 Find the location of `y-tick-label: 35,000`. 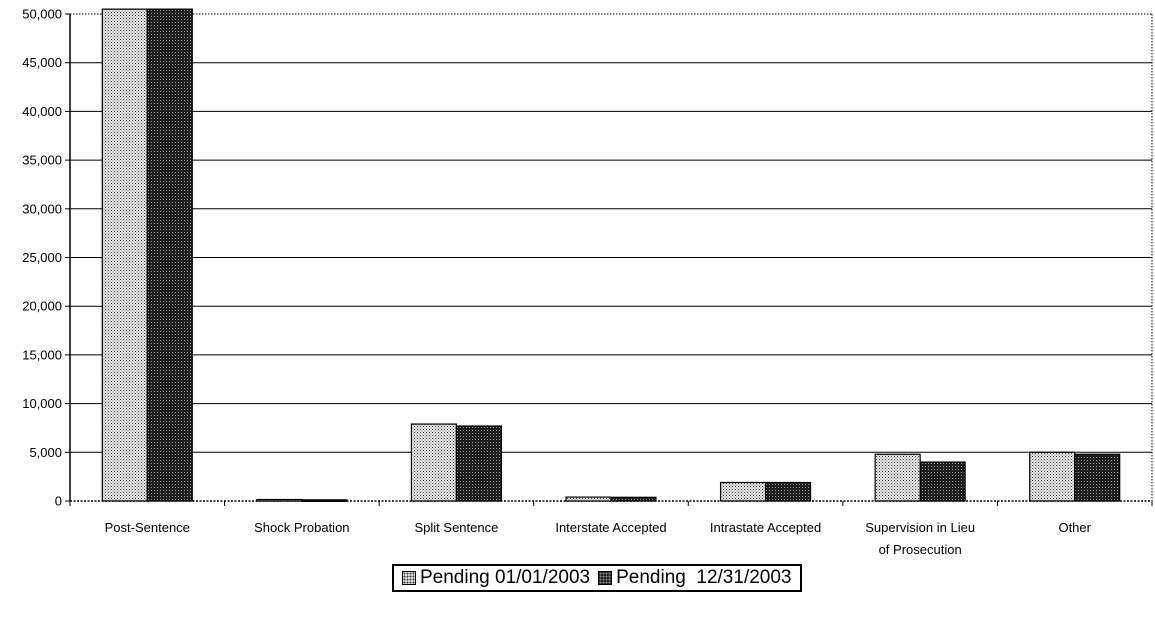

y-tick-label: 35,000 is located at coordinates (42, 160).